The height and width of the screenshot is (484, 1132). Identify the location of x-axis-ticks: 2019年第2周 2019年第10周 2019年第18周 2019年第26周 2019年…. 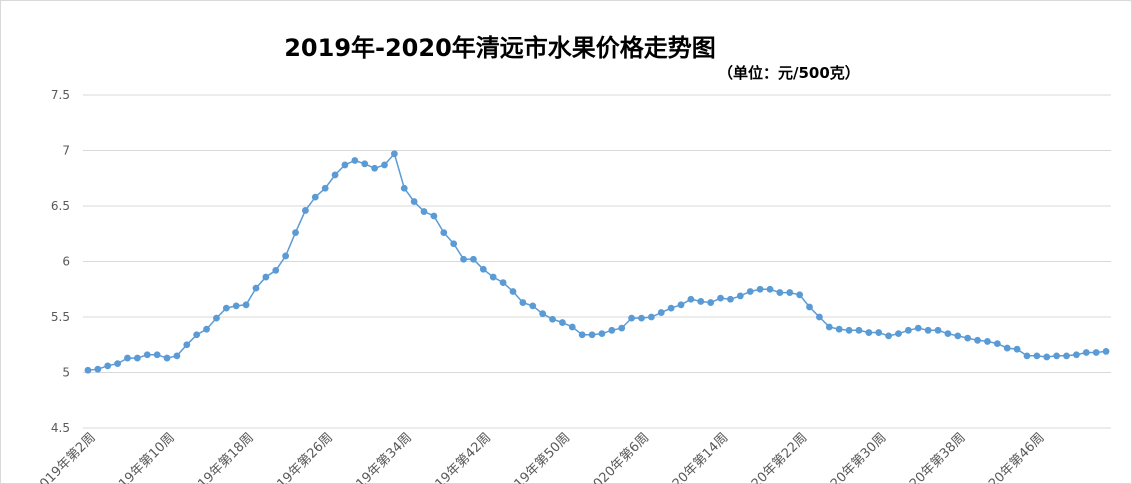
(539, 457).